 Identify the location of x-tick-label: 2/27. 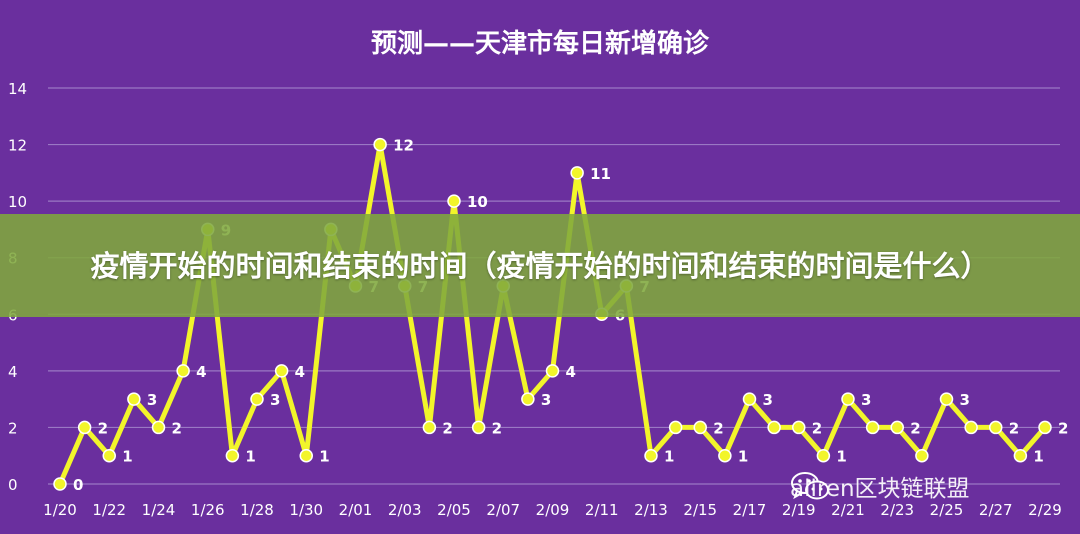
(996, 510).